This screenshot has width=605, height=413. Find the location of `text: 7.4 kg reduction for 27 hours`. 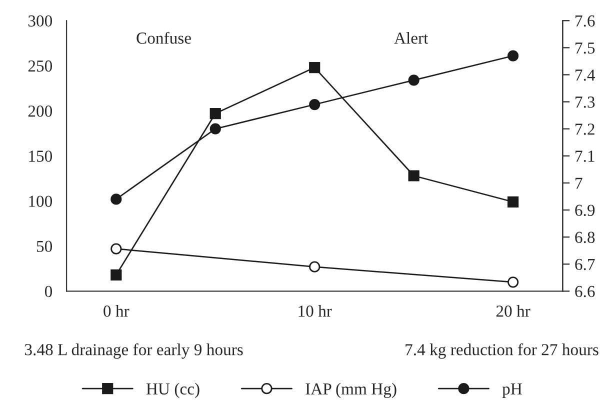

text: 7.4 kg reduction for 27 hours is located at coordinates (502, 351).